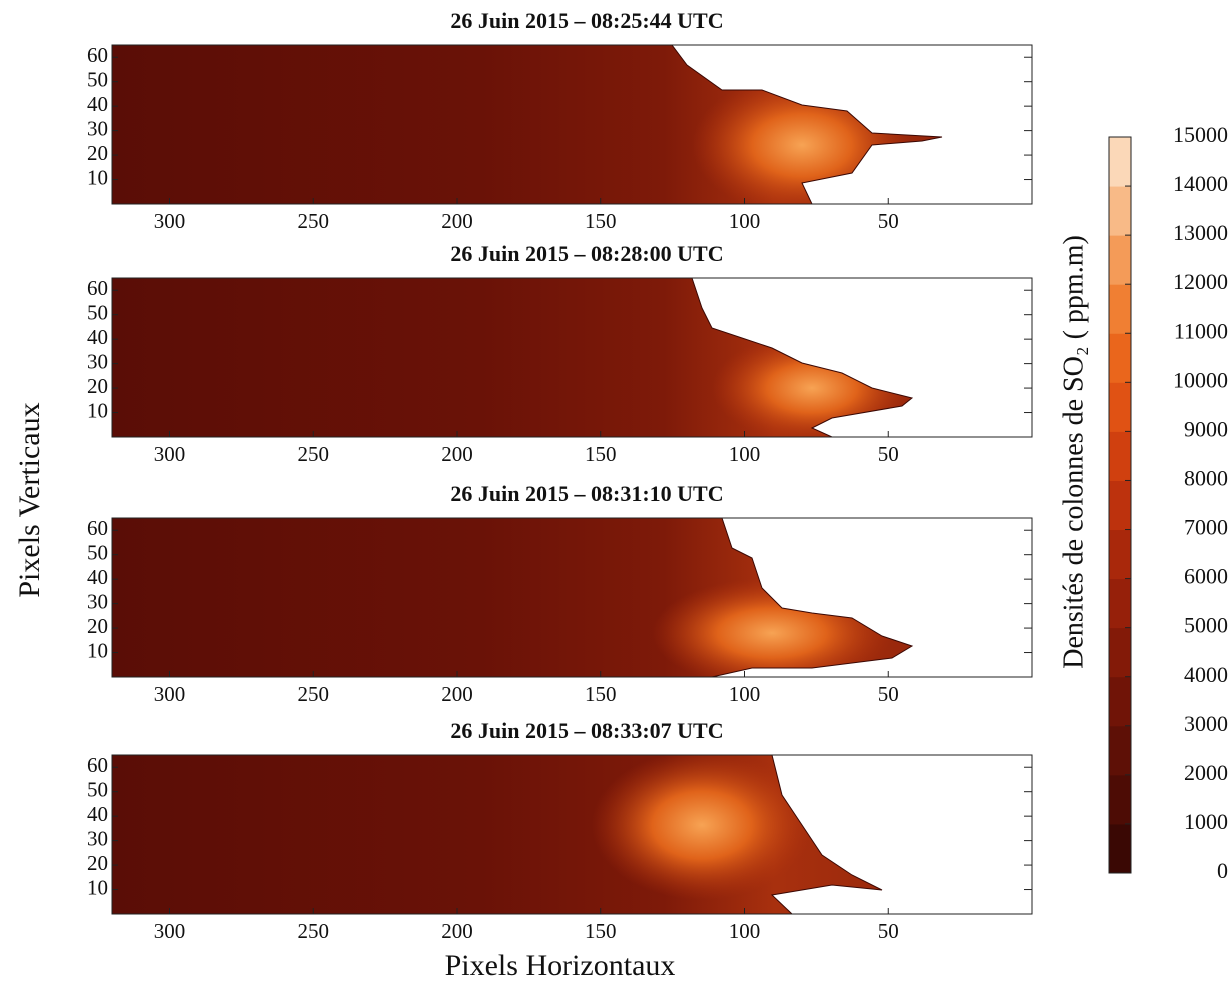 This screenshot has width=1230, height=992. I want to click on colorbar-tick-label: 2000, so click(1206, 772).